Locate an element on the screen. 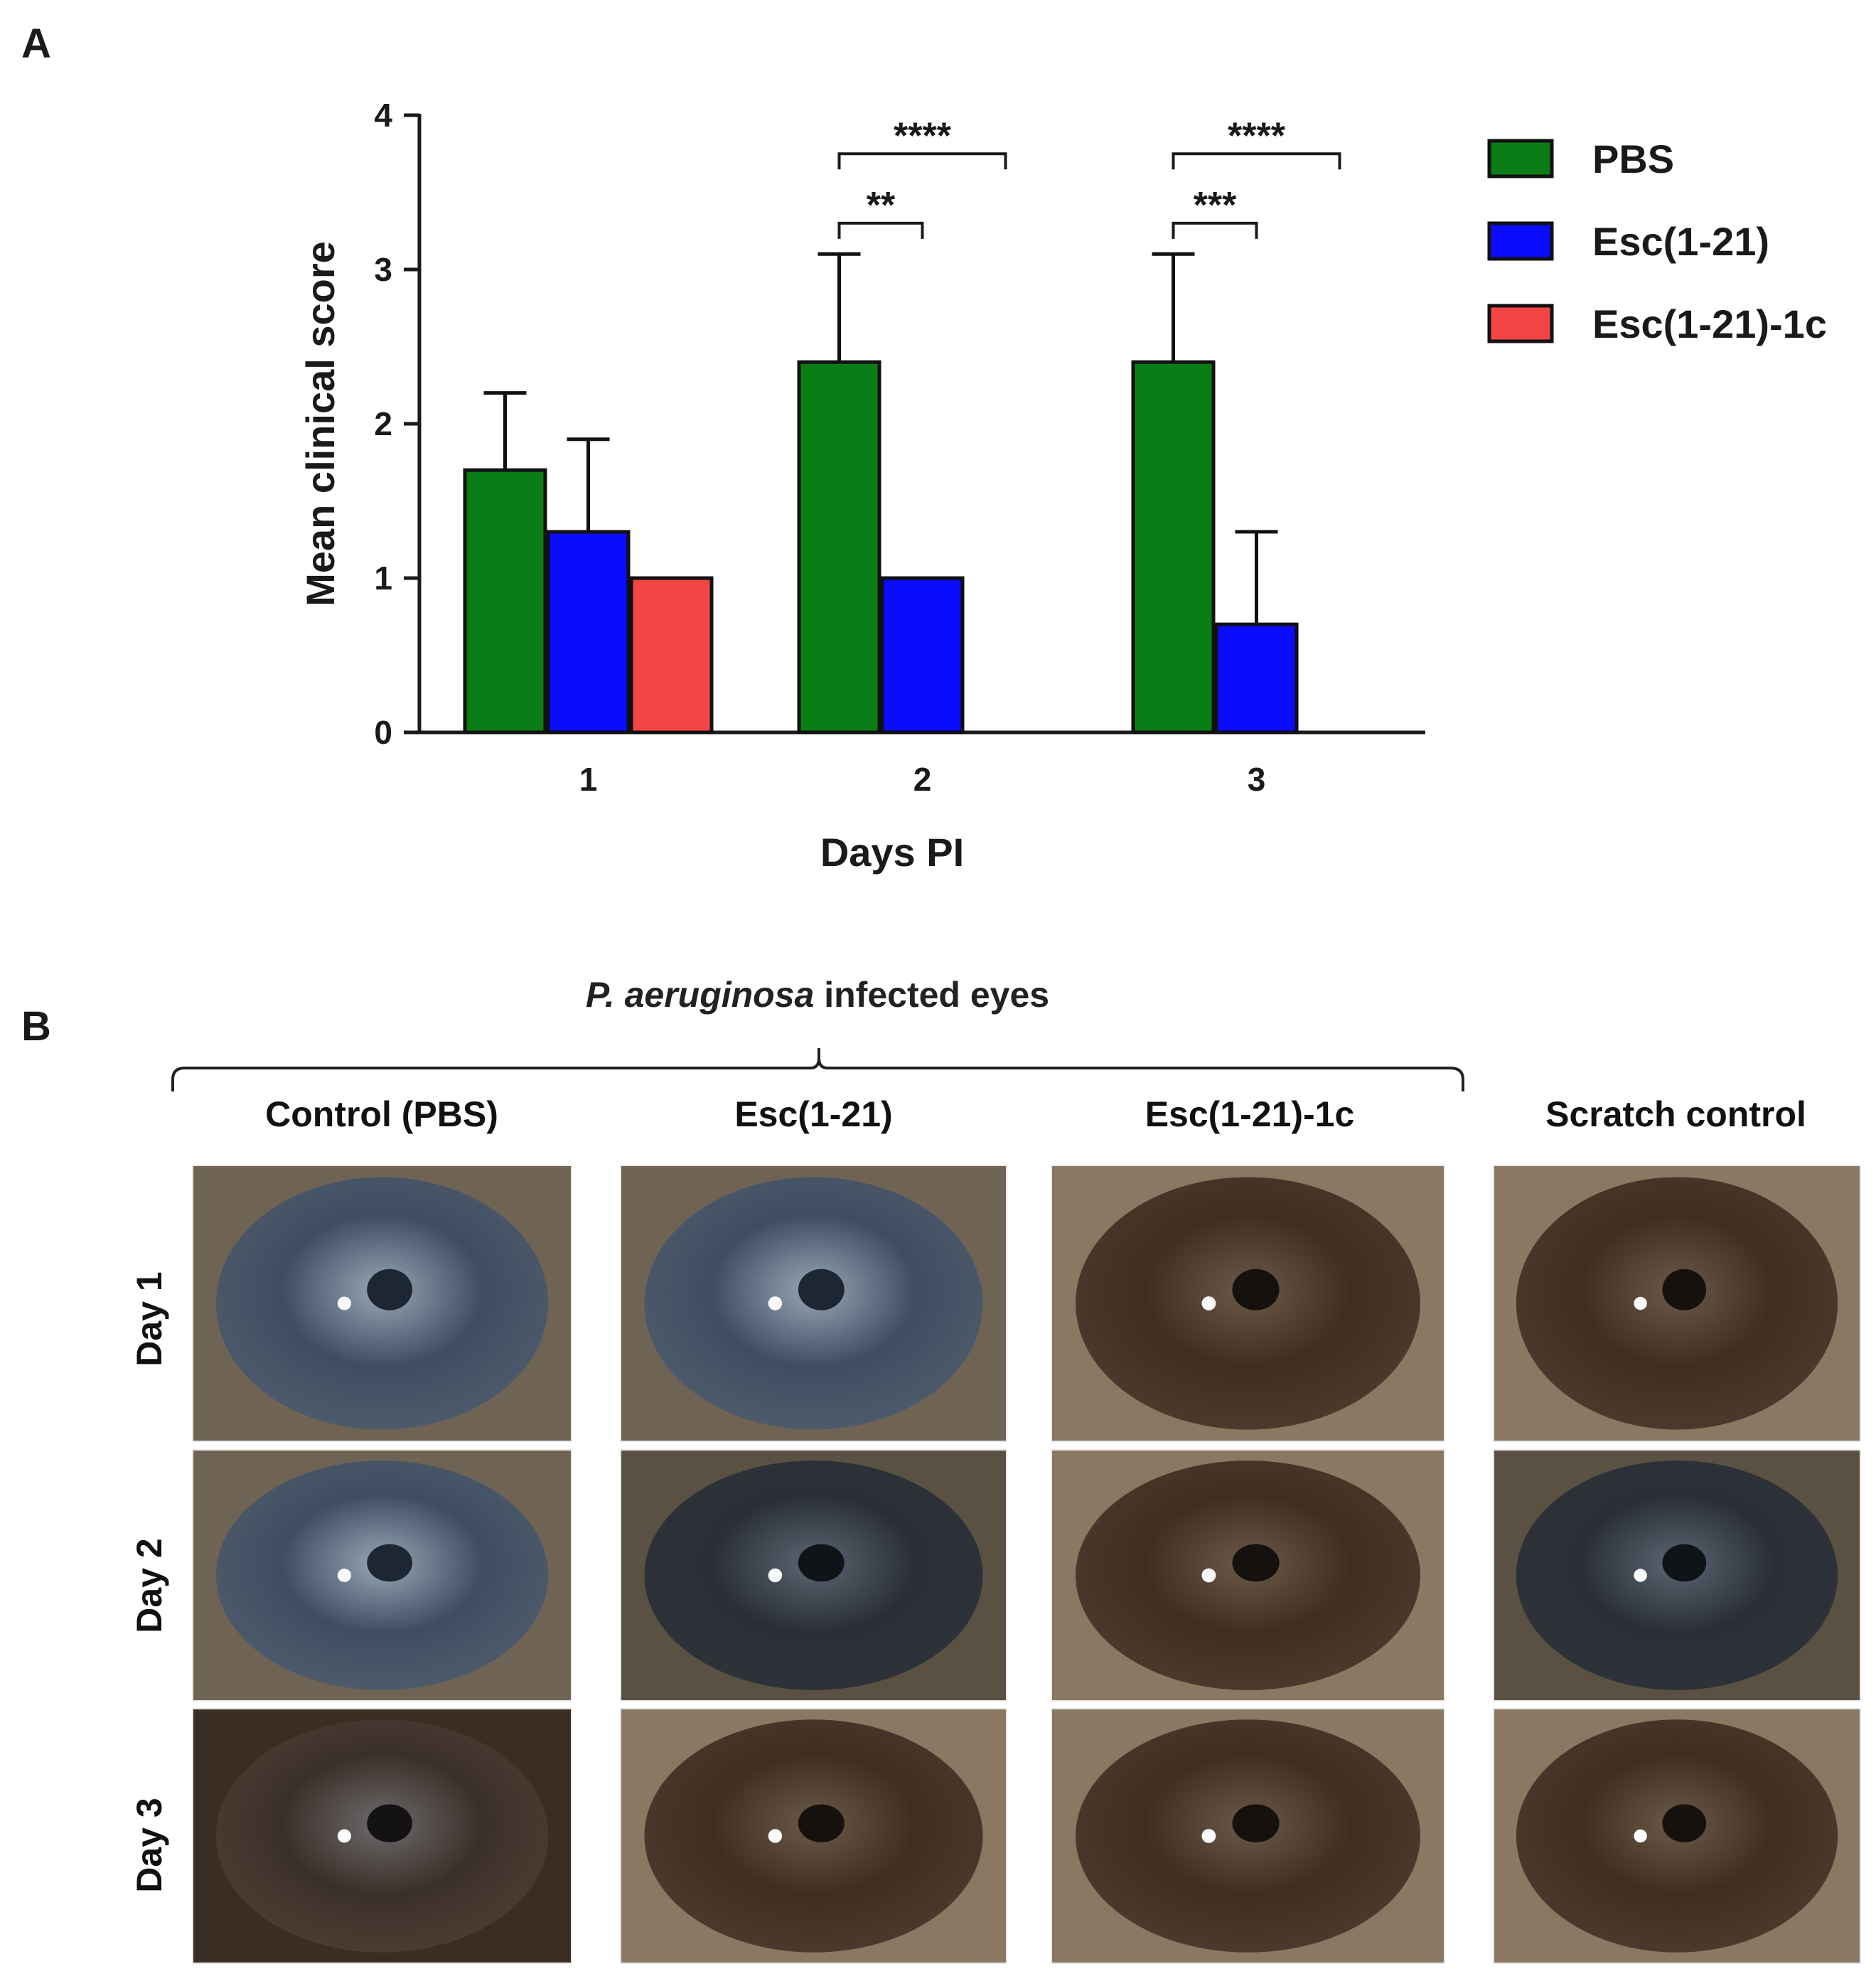 The width and height of the screenshot is (1876, 1986). legend-label: Esc(1-21)-1c is located at coordinates (1709, 323).